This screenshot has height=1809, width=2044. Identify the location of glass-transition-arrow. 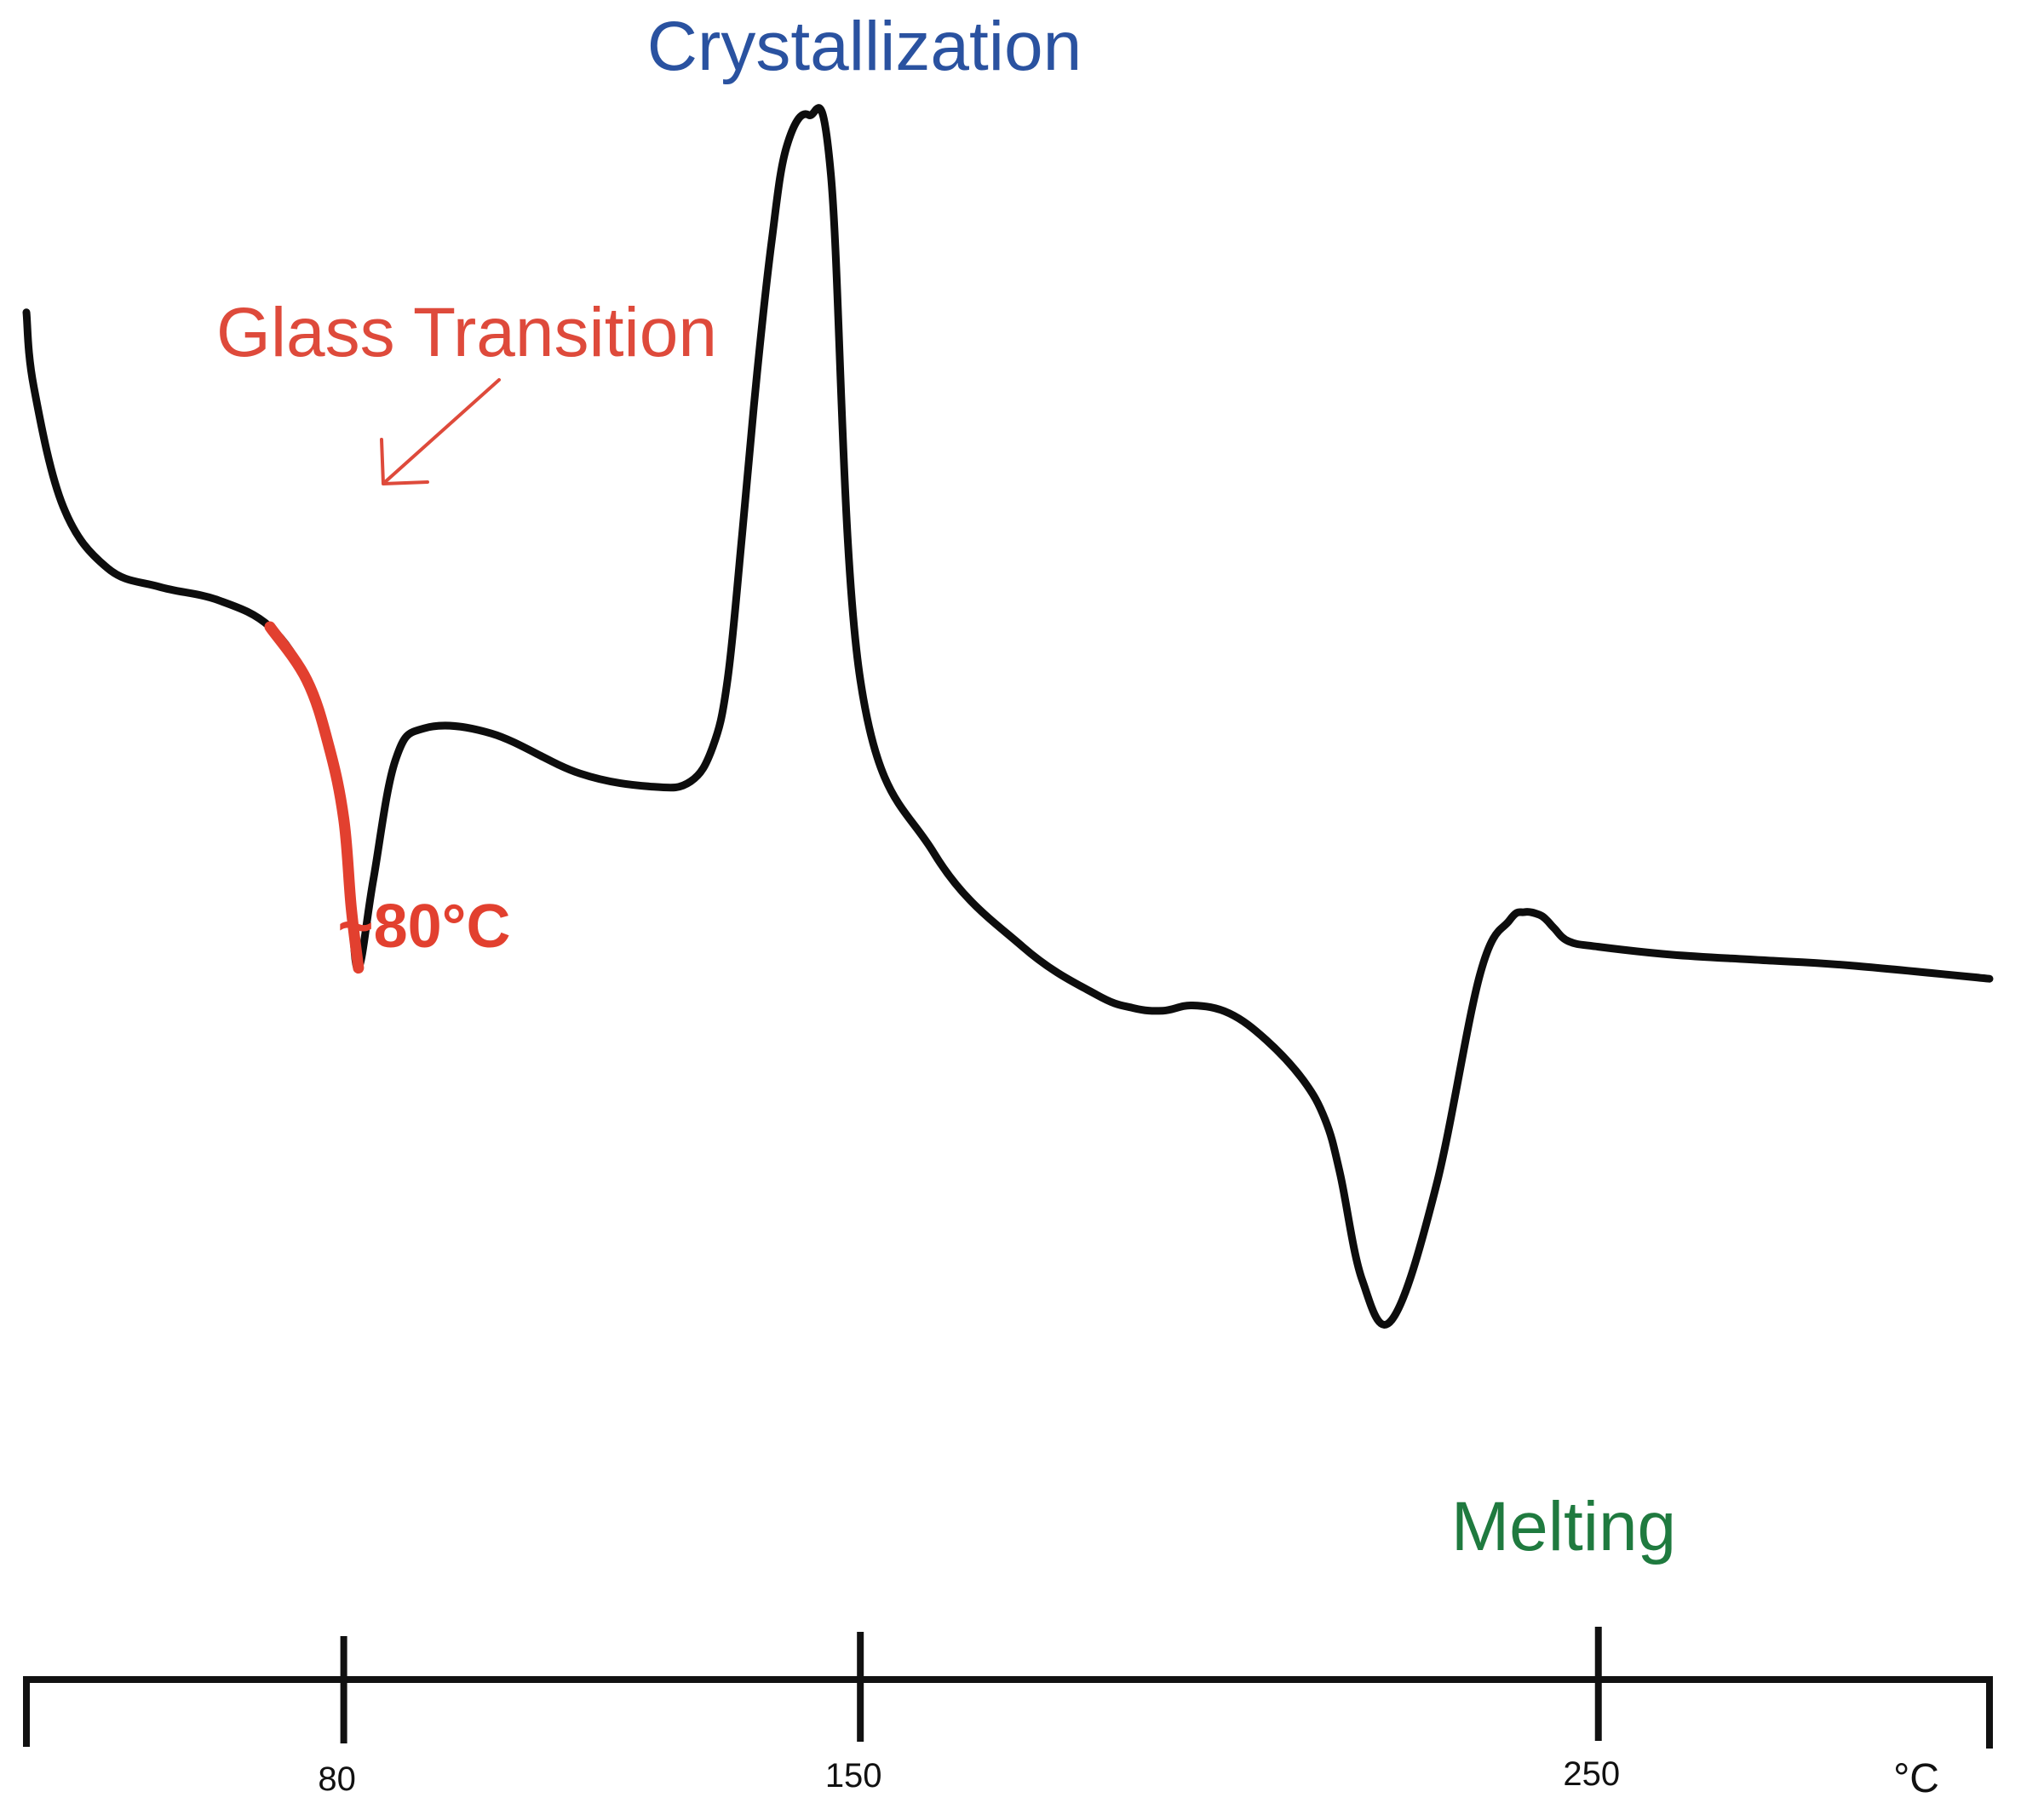
(440, 431).